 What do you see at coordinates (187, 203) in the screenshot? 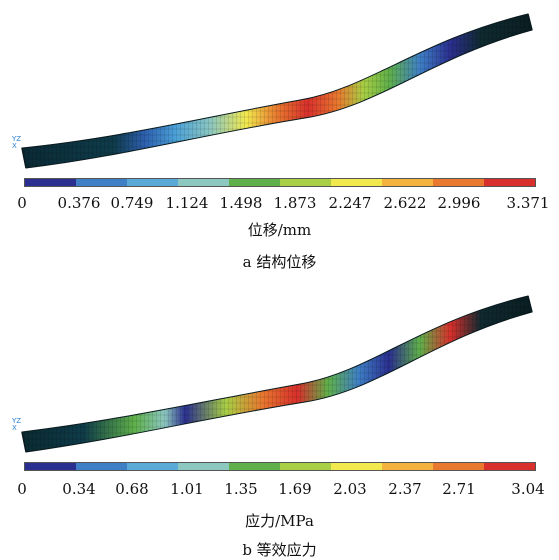
I see `colorbar-tick-label: 1.124` at bounding box center [187, 203].